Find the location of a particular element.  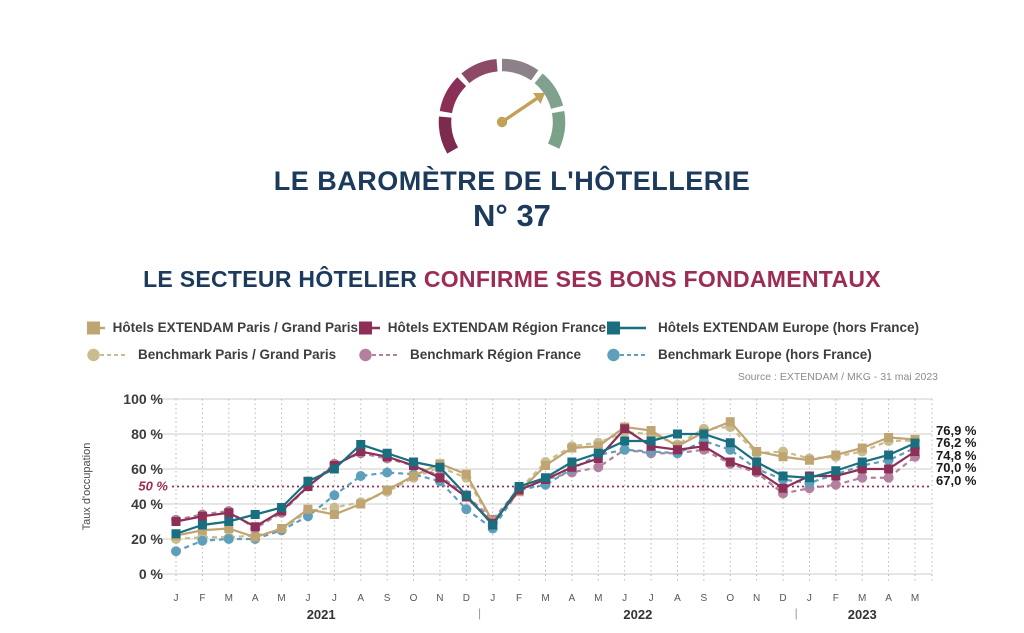

subtitle-accent: CONFIRME SES BONS FONDAMENTAUX is located at coordinates (652, 279).